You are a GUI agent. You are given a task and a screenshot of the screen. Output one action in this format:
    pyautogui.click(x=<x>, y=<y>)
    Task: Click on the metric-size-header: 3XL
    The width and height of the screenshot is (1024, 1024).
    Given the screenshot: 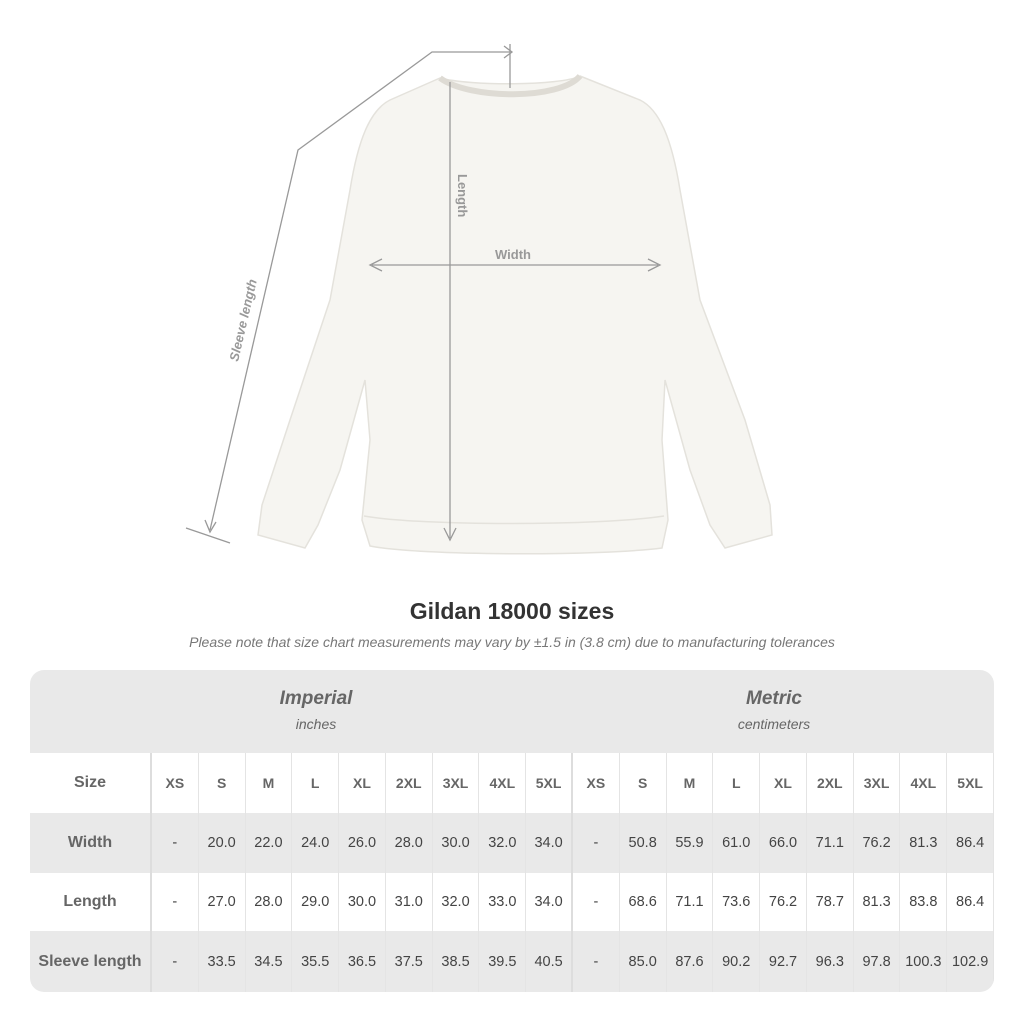 What is the action you would take?
    pyautogui.click(x=877, y=783)
    